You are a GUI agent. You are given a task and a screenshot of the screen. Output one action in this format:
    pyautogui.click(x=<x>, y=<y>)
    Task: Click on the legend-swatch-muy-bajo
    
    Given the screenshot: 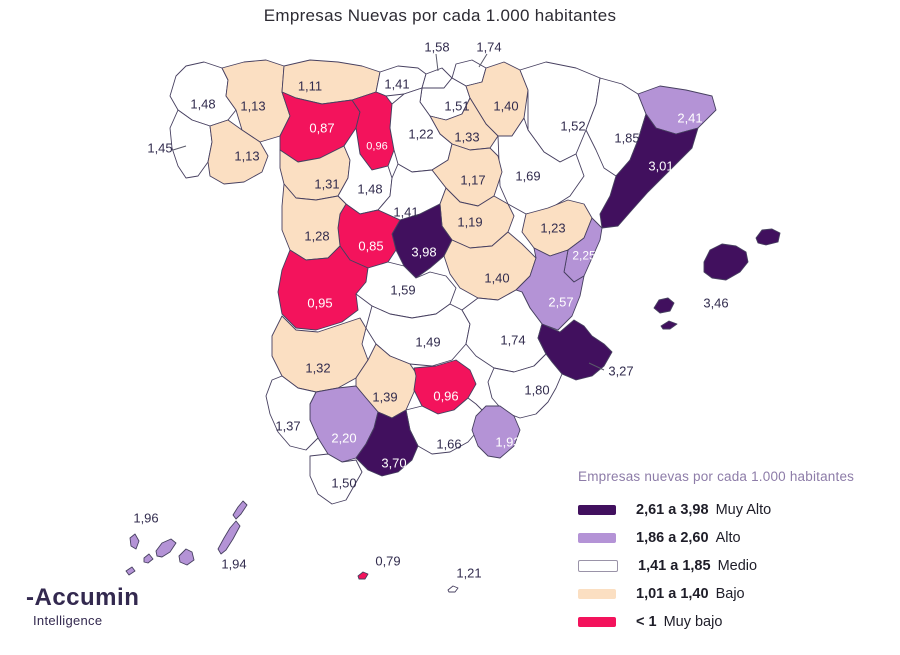 What is the action you would take?
    pyautogui.click(x=597, y=622)
    